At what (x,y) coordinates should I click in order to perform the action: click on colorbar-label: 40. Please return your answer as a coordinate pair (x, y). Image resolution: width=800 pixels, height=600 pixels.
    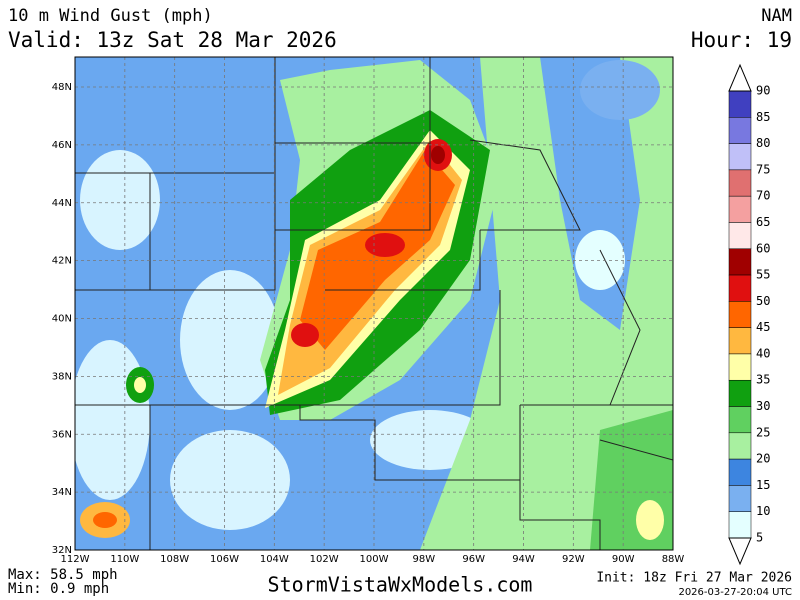
    Looking at the image, I should click on (763, 353).